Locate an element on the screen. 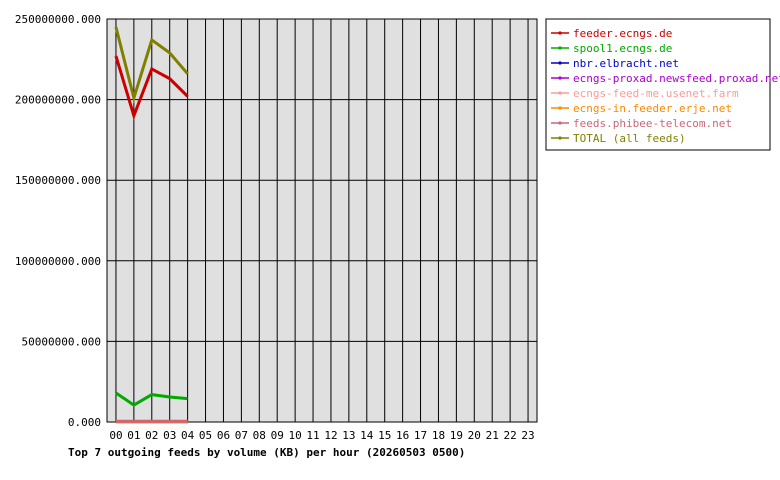 This screenshot has height=480, width=780. x-tick-label: 19 is located at coordinates (456, 435).